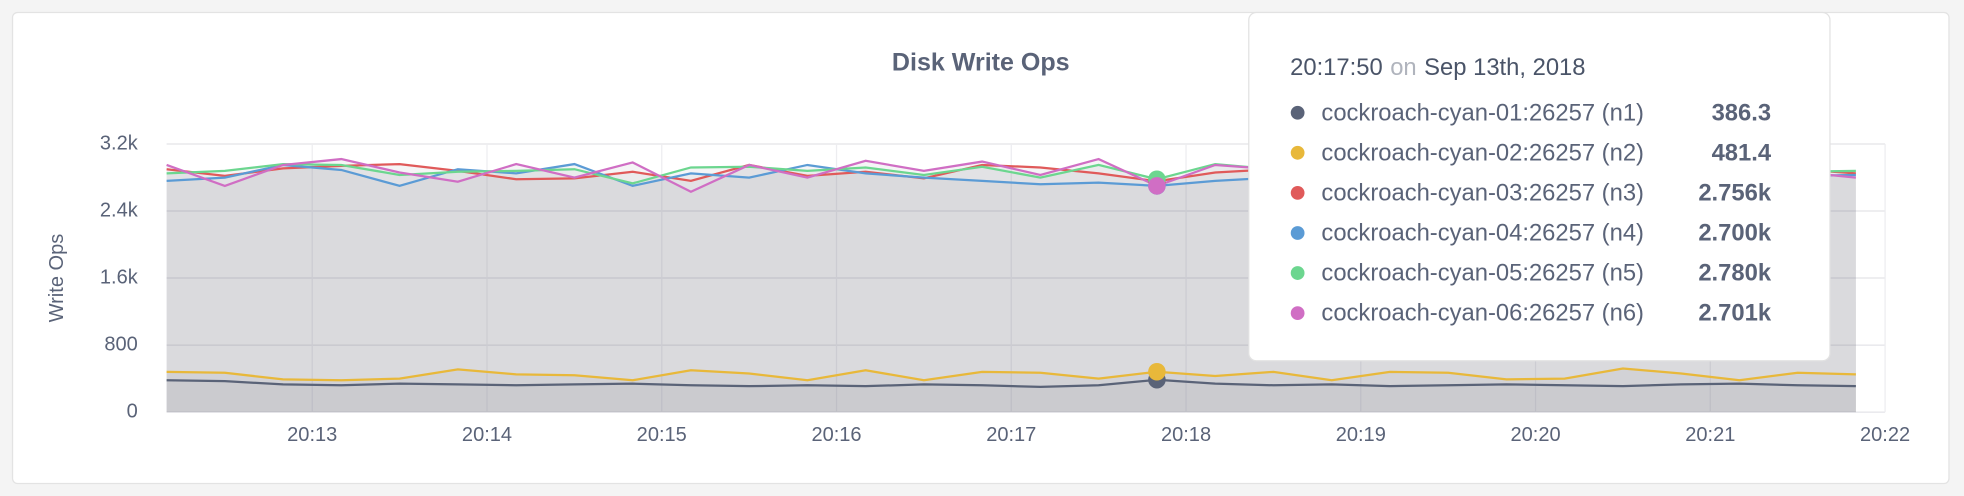 Image resolution: width=1964 pixels, height=496 pixels. Describe the element at coordinates (1735, 313) in the screenshot. I see `tooltip-value: 2.701k` at that location.